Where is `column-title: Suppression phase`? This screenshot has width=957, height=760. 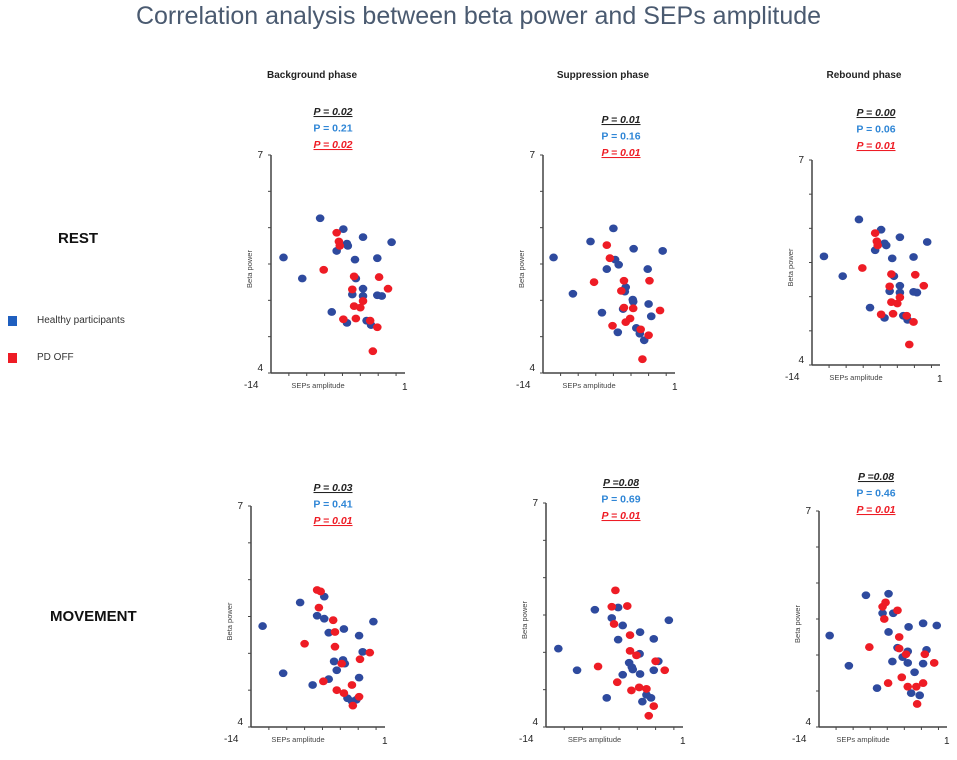 column-title: Suppression phase is located at coordinates (603, 75).